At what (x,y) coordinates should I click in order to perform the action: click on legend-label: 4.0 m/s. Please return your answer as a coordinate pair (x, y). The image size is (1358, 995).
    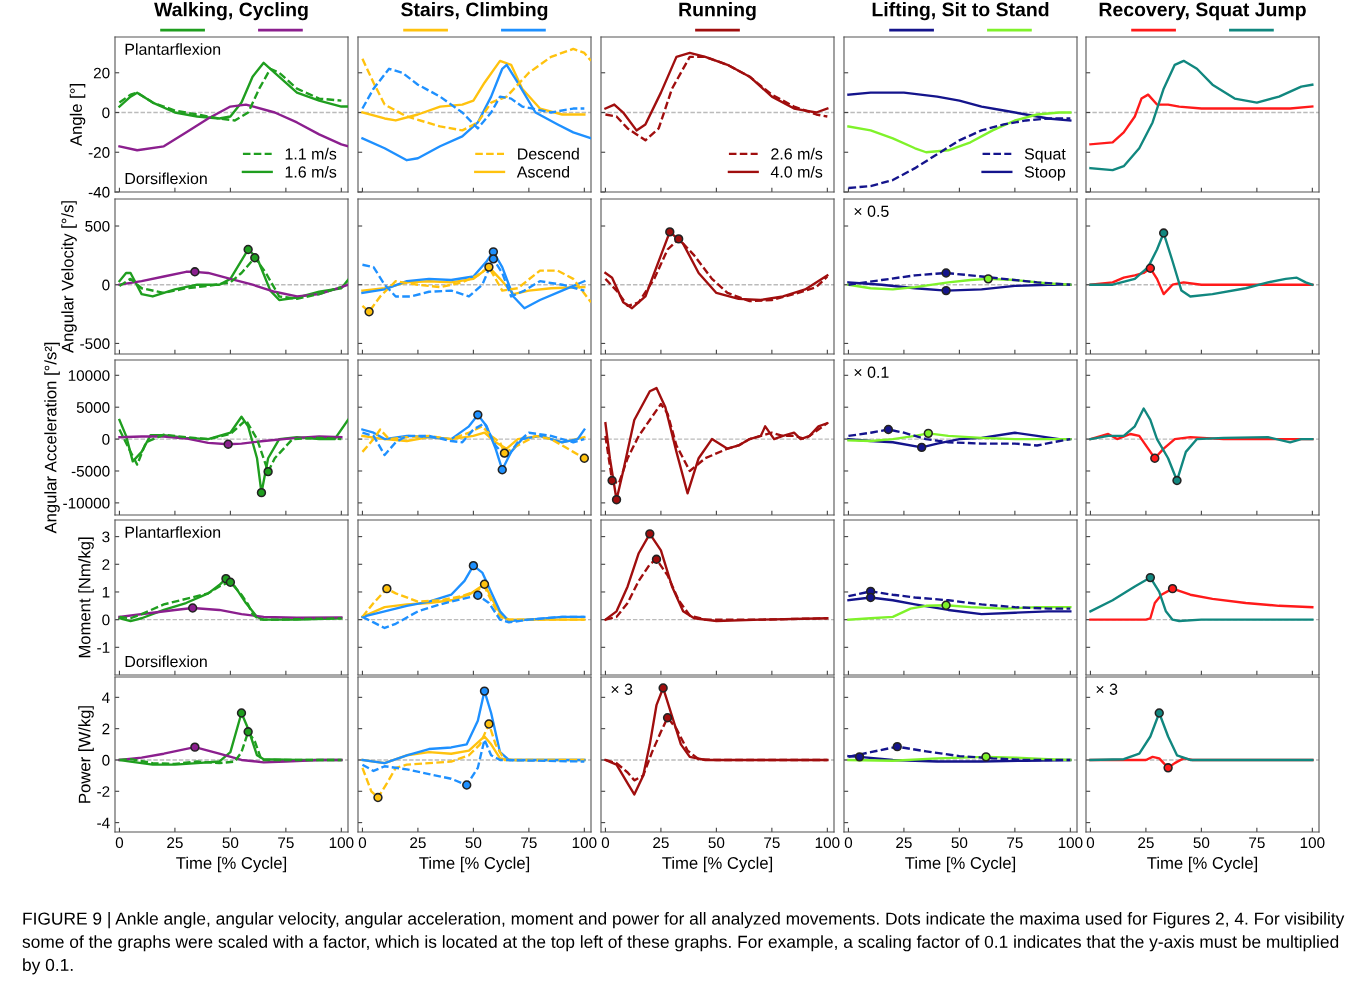
    Looking at the image, I should click on (796, 171).